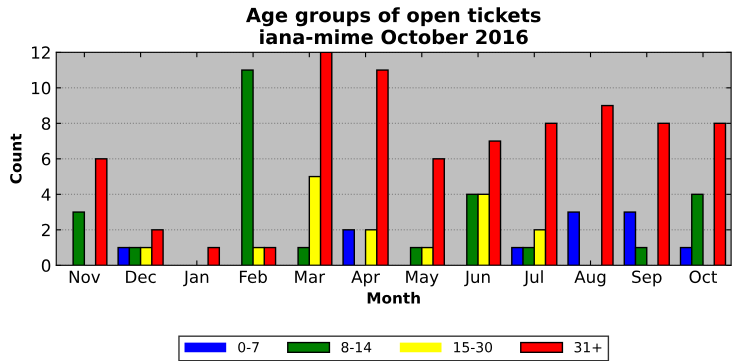 Image resolution: width=740 pixels, height=361 pixels. Describe the element at coordinates (248, 347) in the screenshot. I see `legend-label: 0-7` at that location.